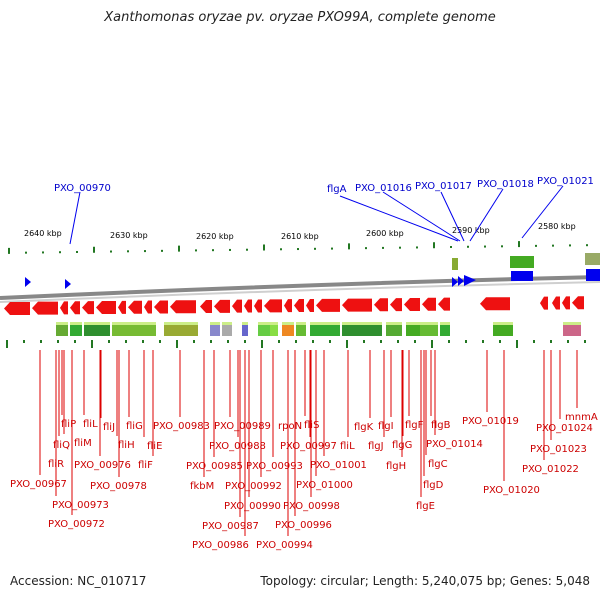  Describe the element at coordinates (83, 443) in the screenshot. I see `gene-label: fliM` at that location.